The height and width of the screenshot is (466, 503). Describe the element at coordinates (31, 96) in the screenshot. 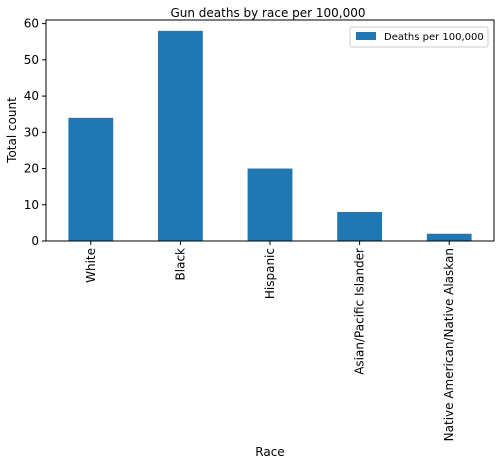

I see `y-tick-label-4: 40` at that location.